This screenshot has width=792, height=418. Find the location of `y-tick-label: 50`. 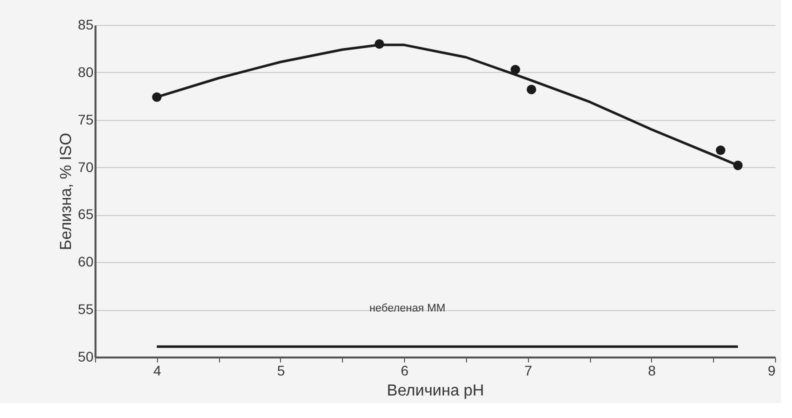

y-tick-label: 50 is located at coordinates (86, 356).